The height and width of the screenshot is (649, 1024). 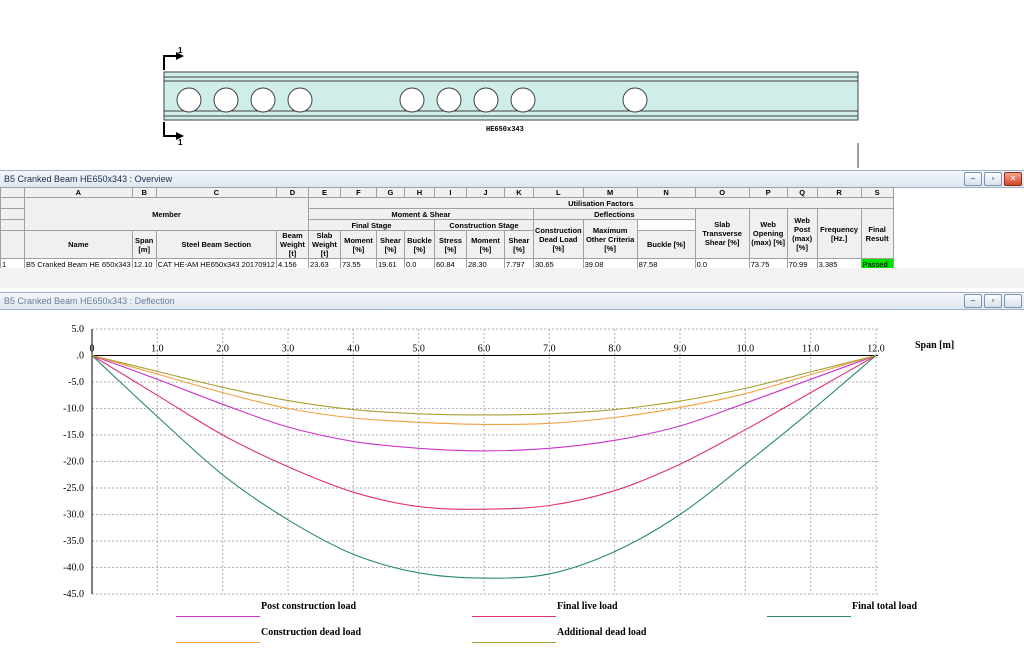 What do you see at coordinates (222, 349) in the screenshot?
I see `x-tick-label: 2.0` at bounding box center [222, 349].